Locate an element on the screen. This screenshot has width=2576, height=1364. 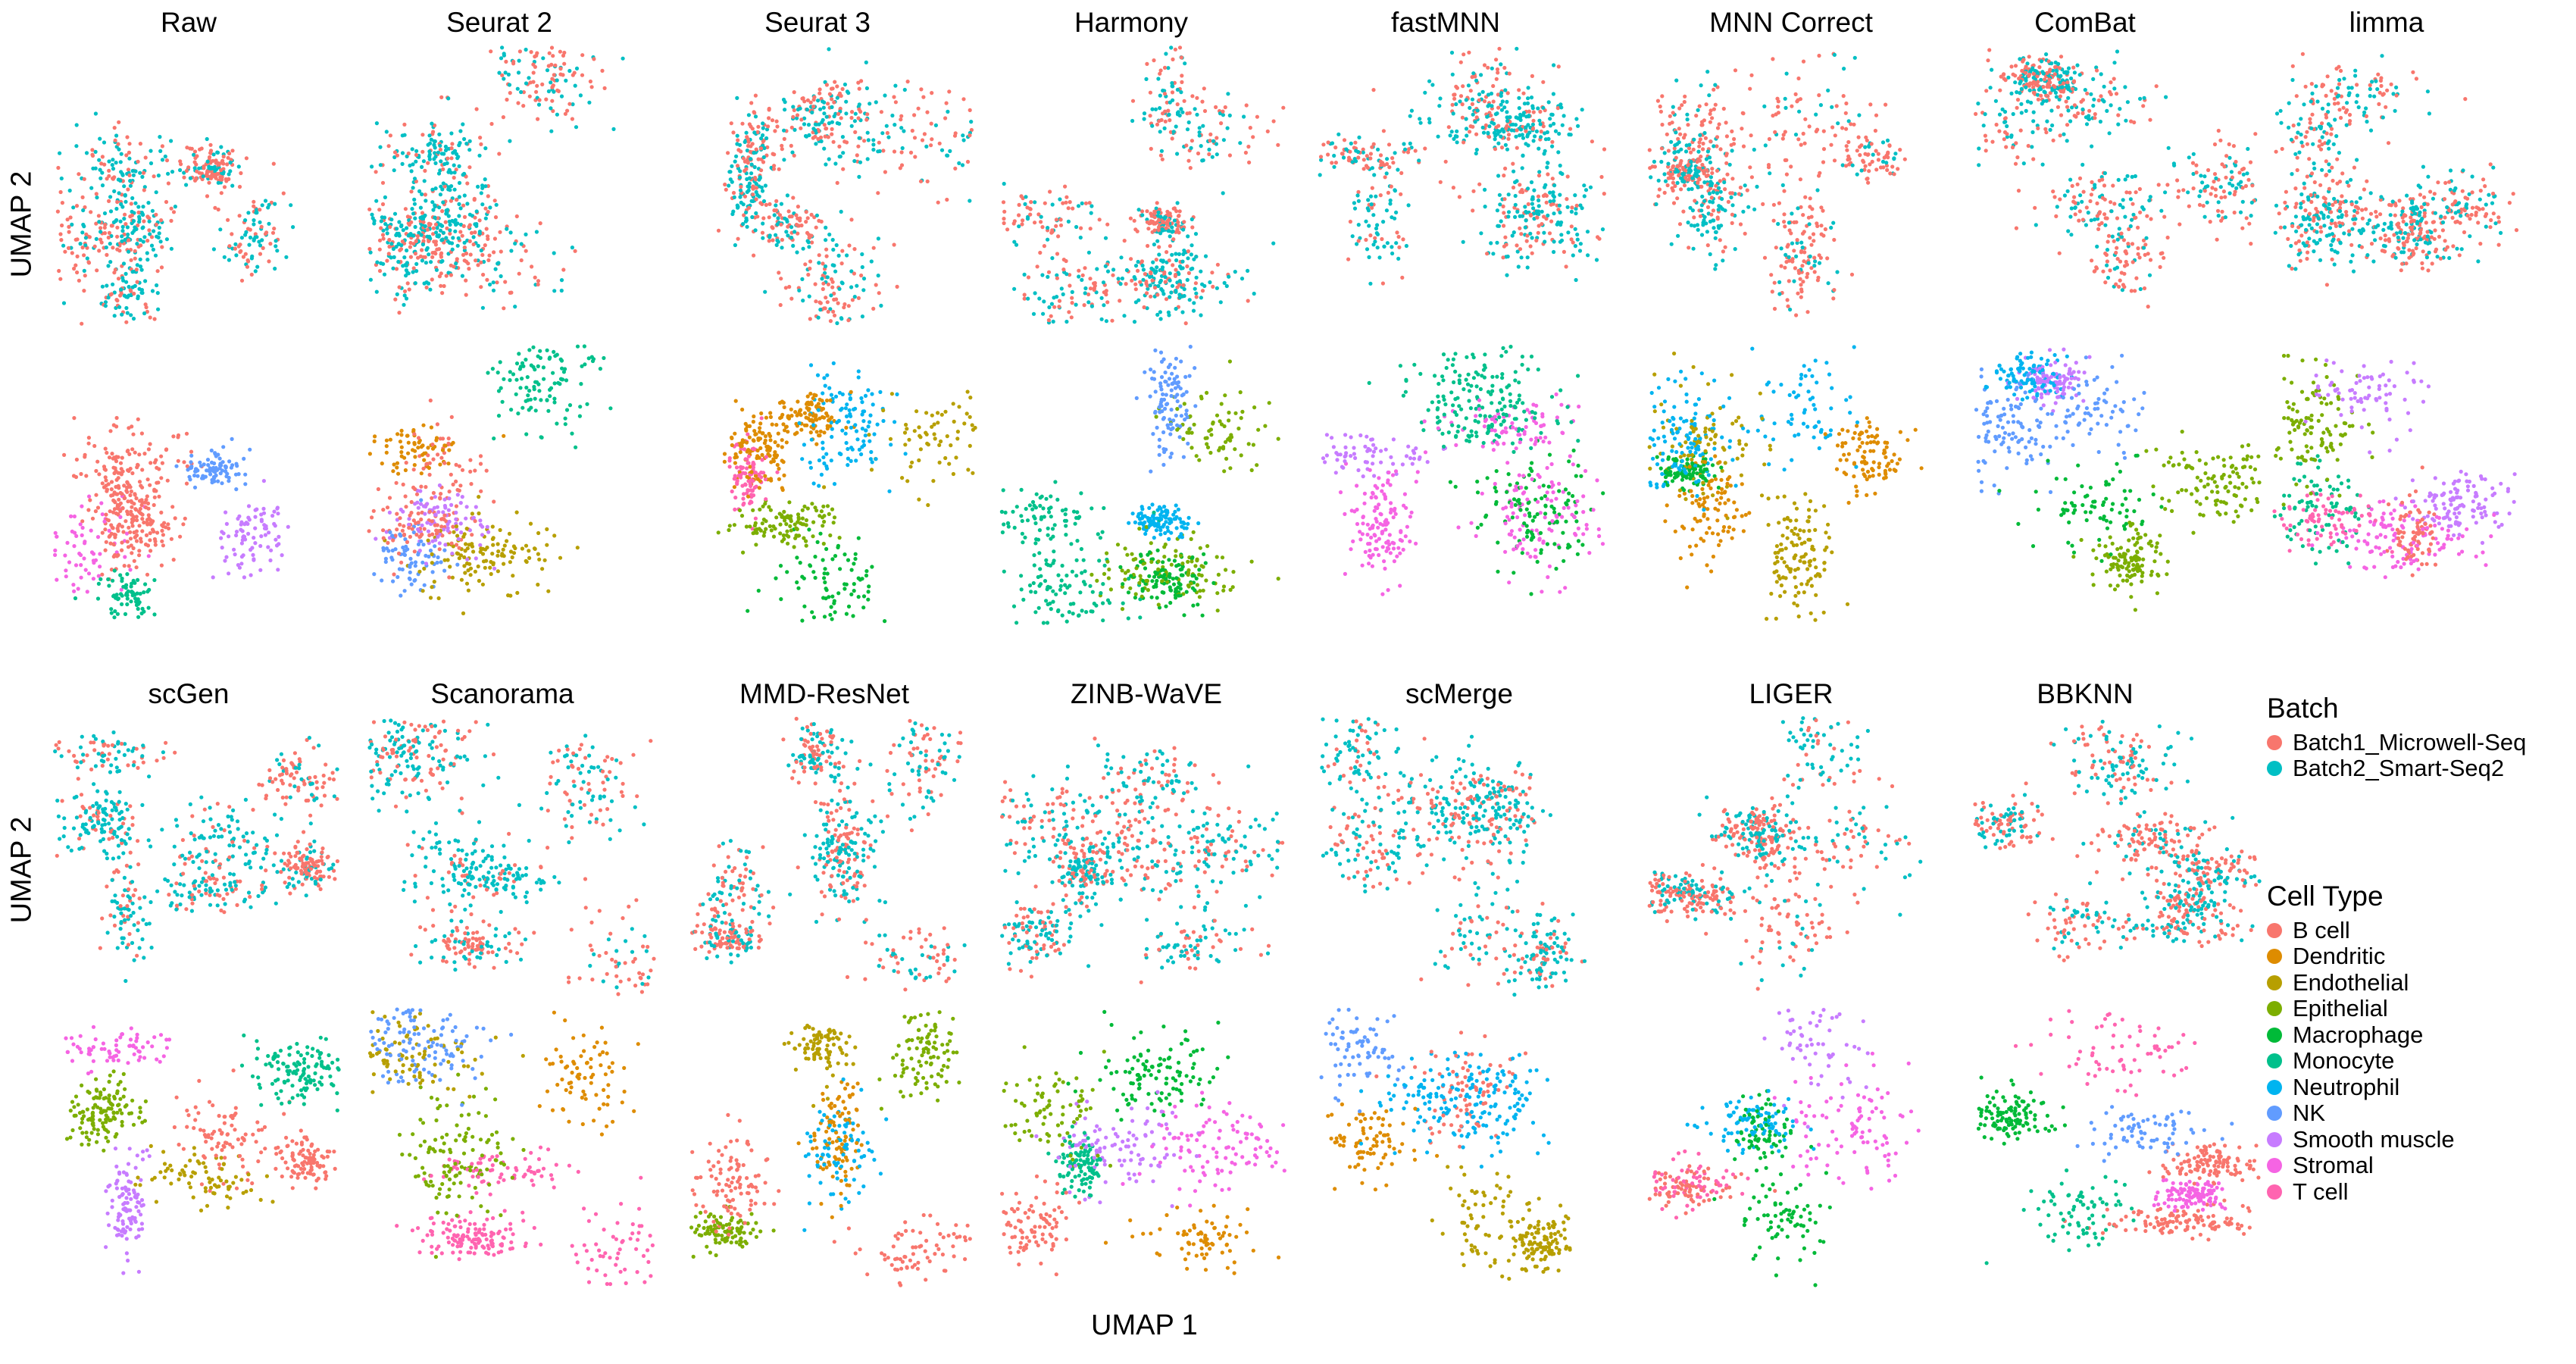
y-axis-title-top: UMAP 2 is located at coordinates (21, 224).